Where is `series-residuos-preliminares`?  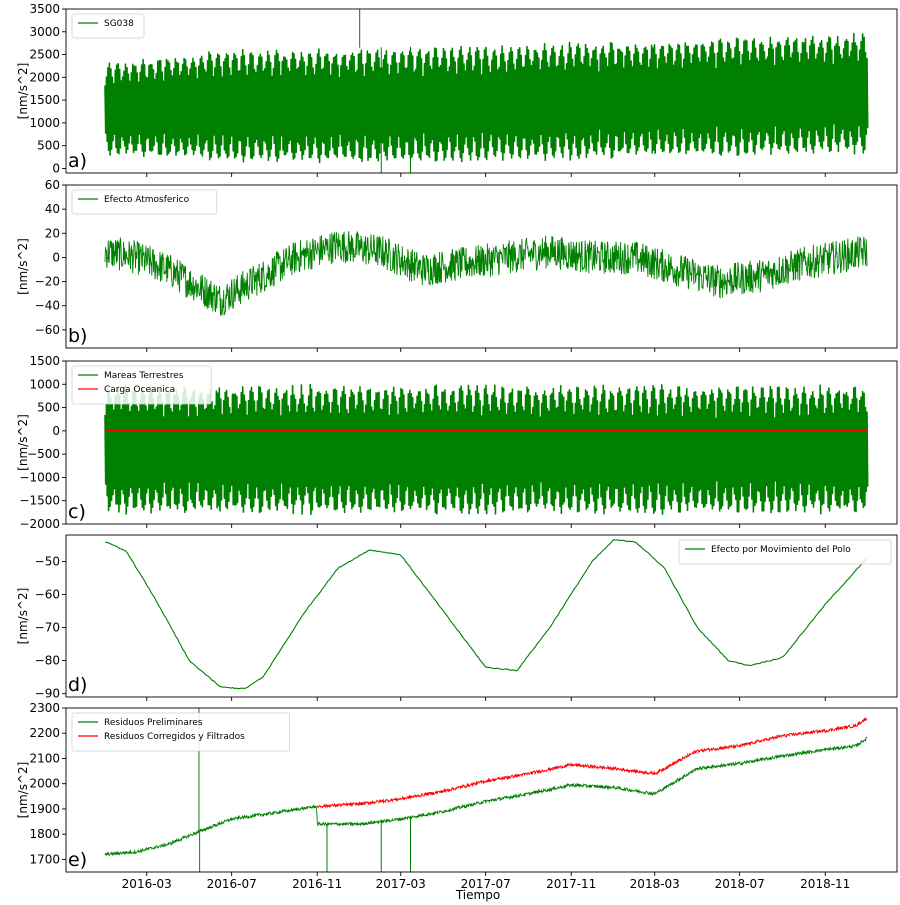
series-residuos-preliminares is located at coordinates (486, 796).